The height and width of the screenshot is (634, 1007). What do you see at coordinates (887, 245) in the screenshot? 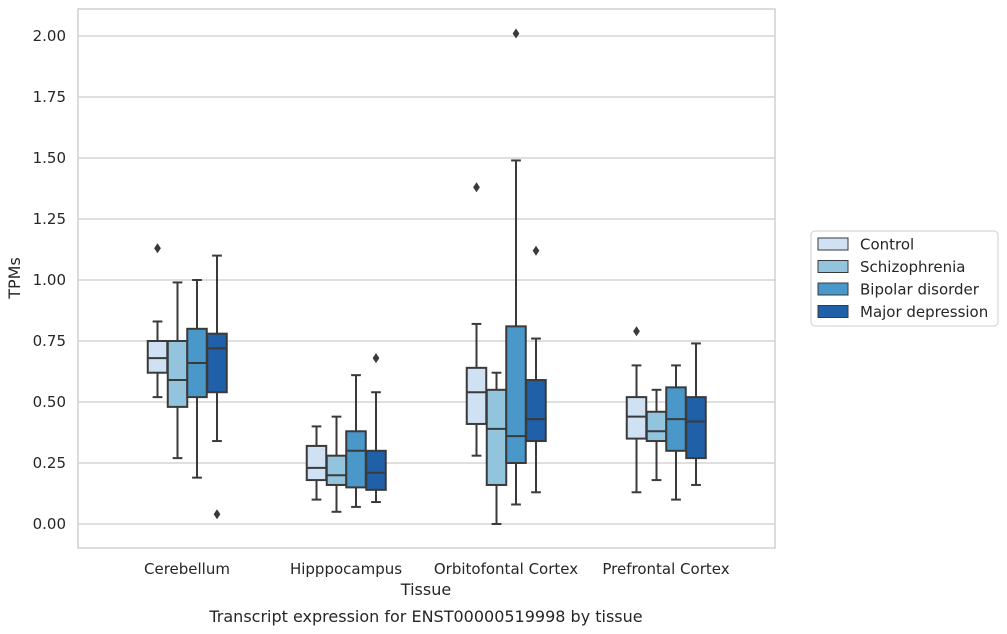
I see `legend-label: Control` at bounding box center [887, 245].